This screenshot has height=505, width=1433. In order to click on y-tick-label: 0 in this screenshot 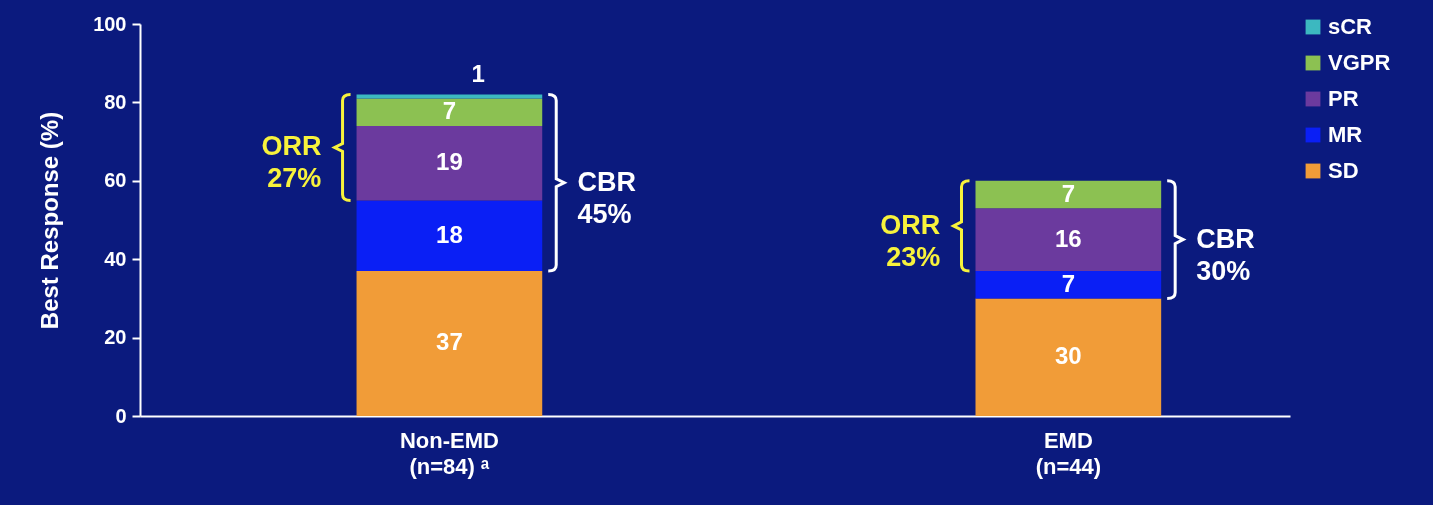, I will do `click(121, 415)`.